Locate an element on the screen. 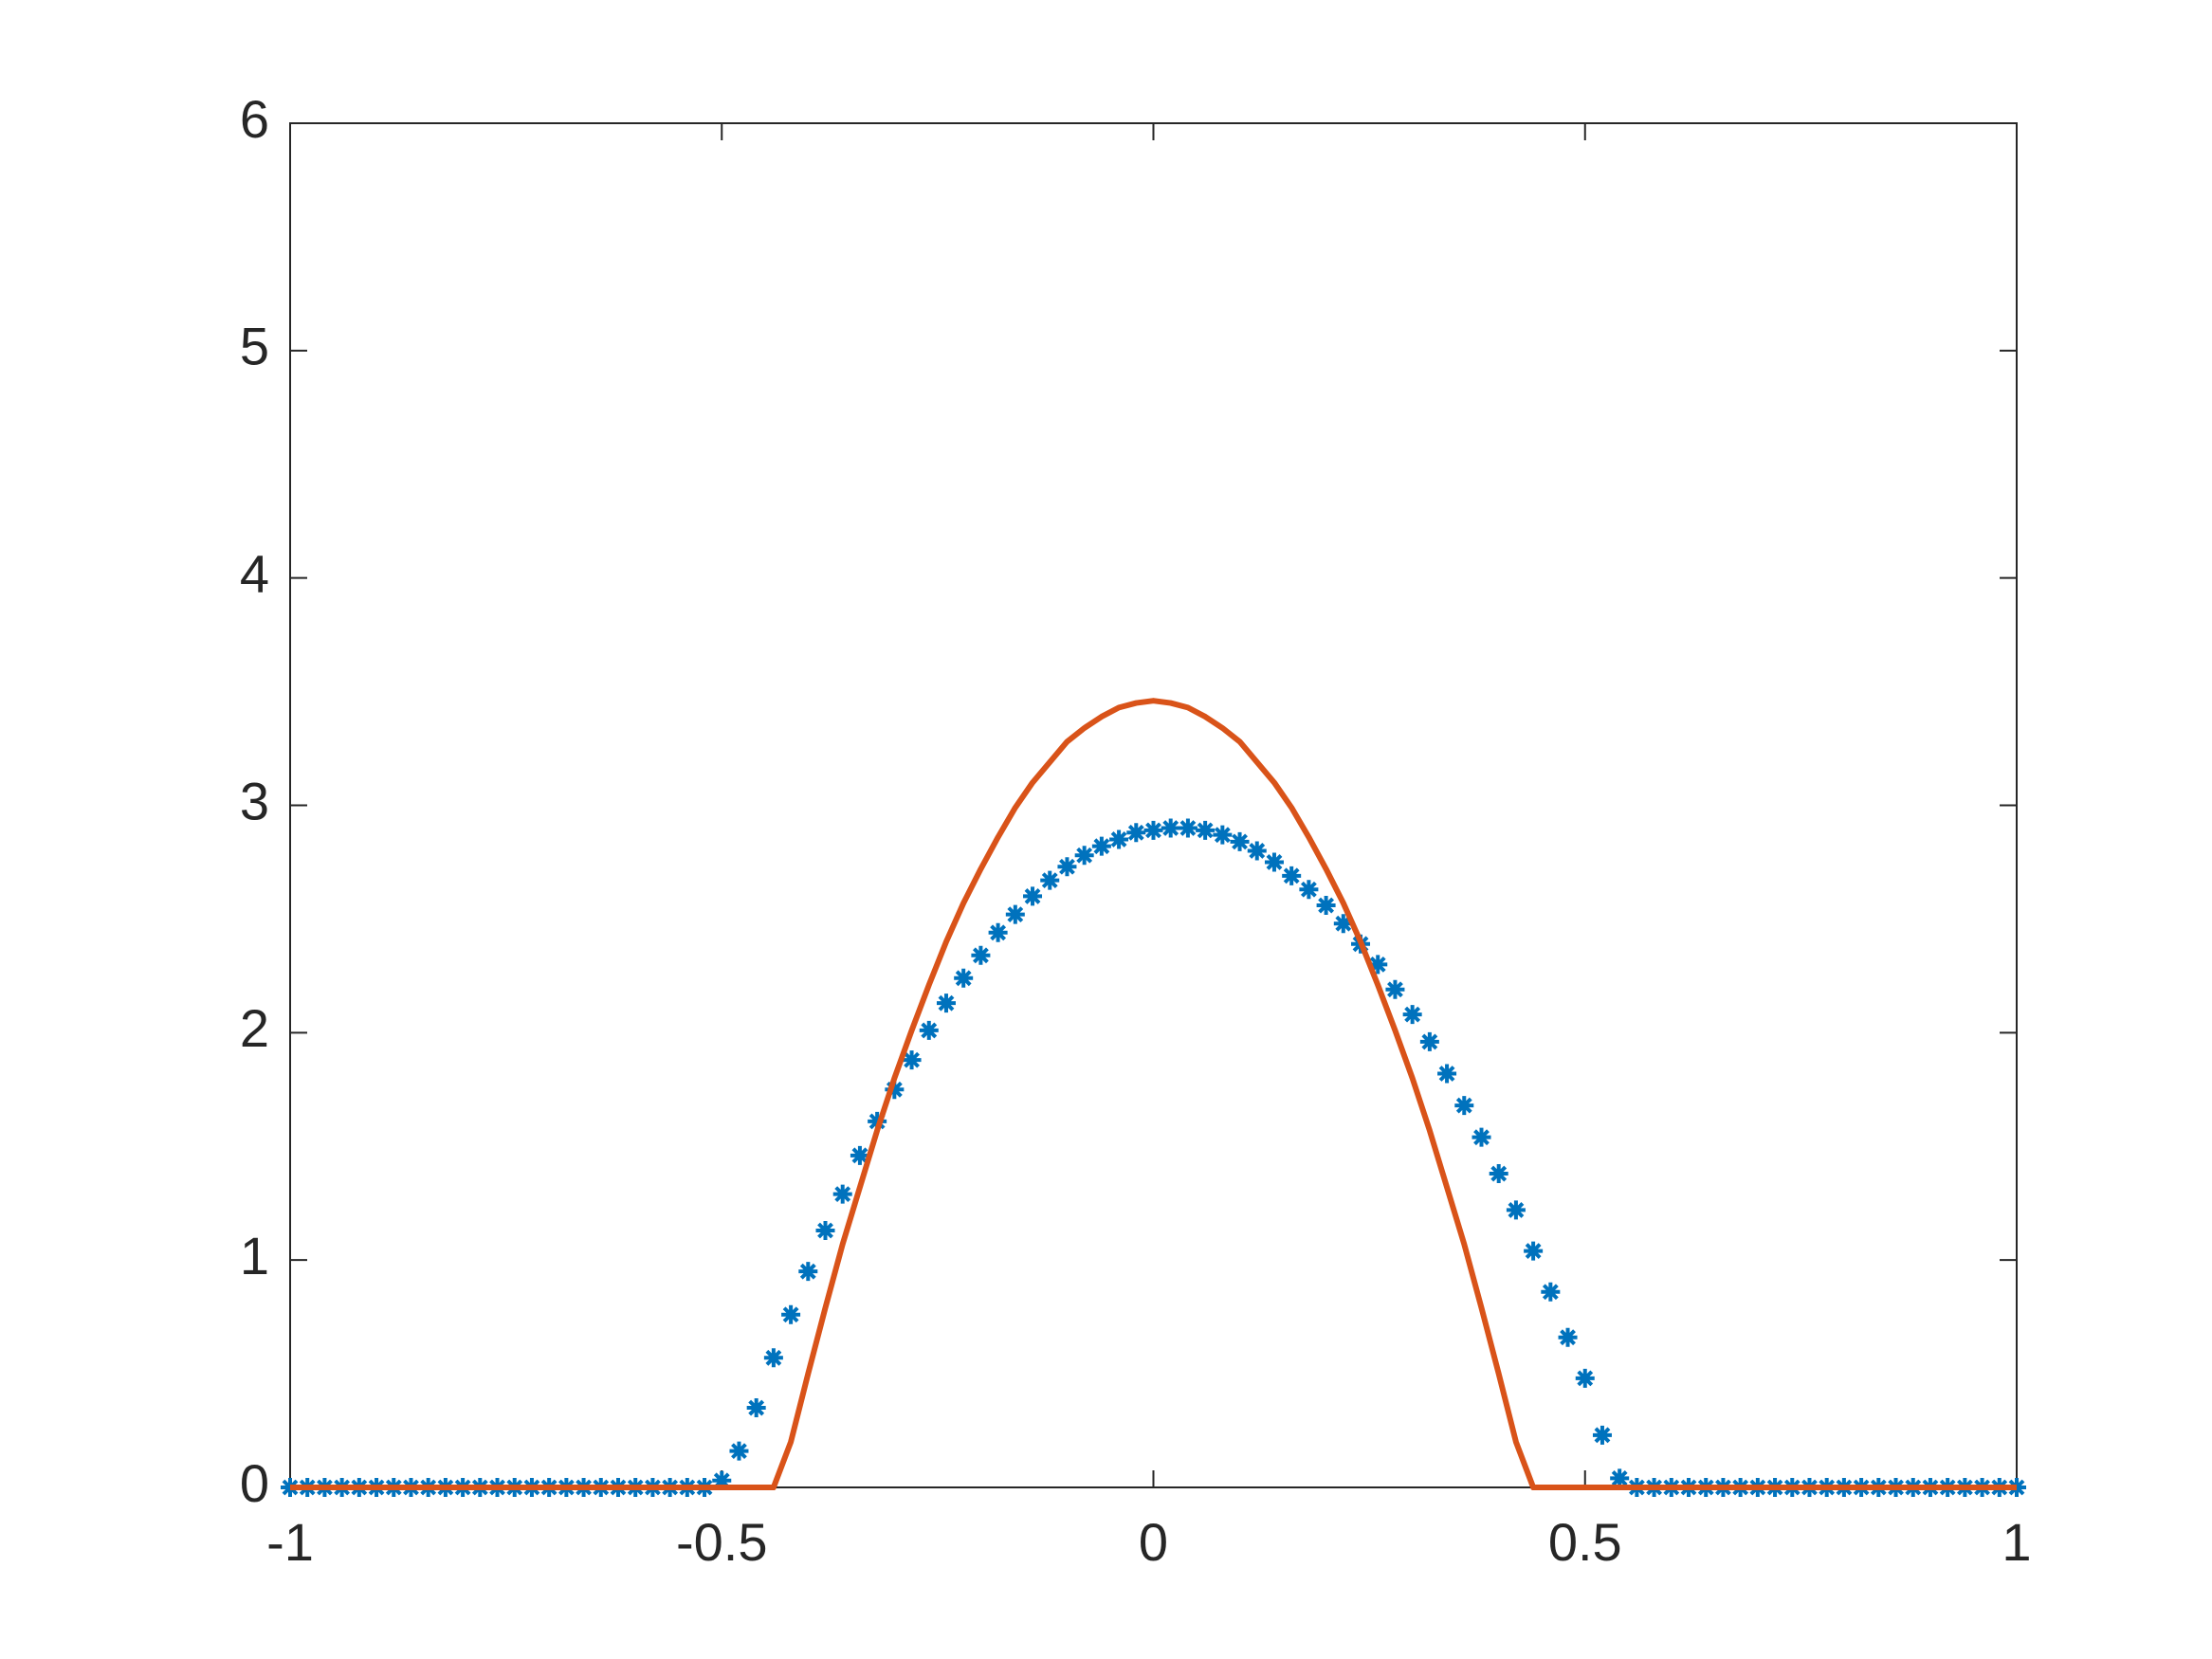 The image size is (2212, 1659). y-tick-label: 2 is located at coordinates (254, 1028).